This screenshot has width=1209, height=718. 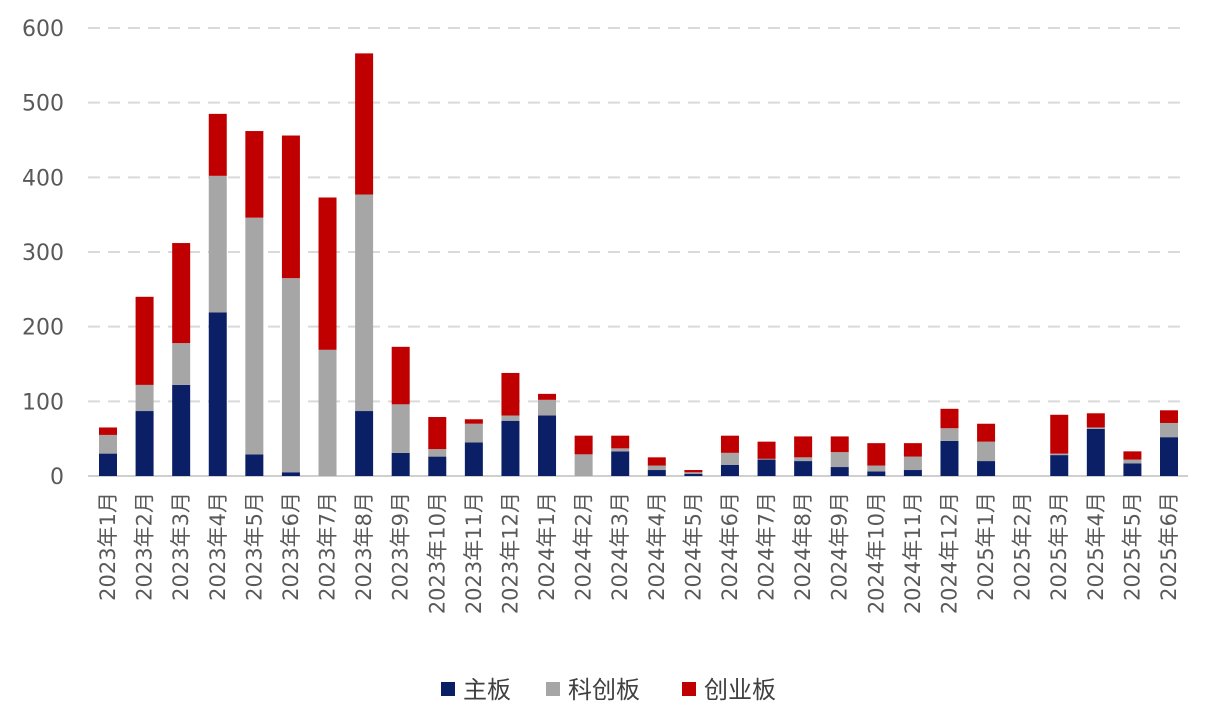 What do you see at coordinates (657, 546) in the screenshot?
I see `x-tick-label: 2024年4月` at bounding box center [657, 546].